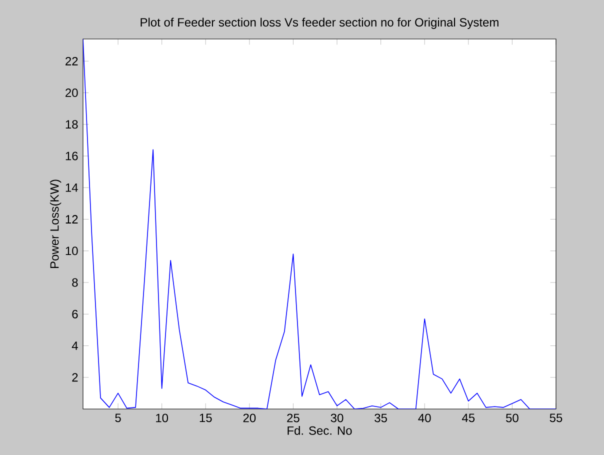 This screenshot has height=455, width=604. I want to click on x-tick-label: 30, so click(337, 418).